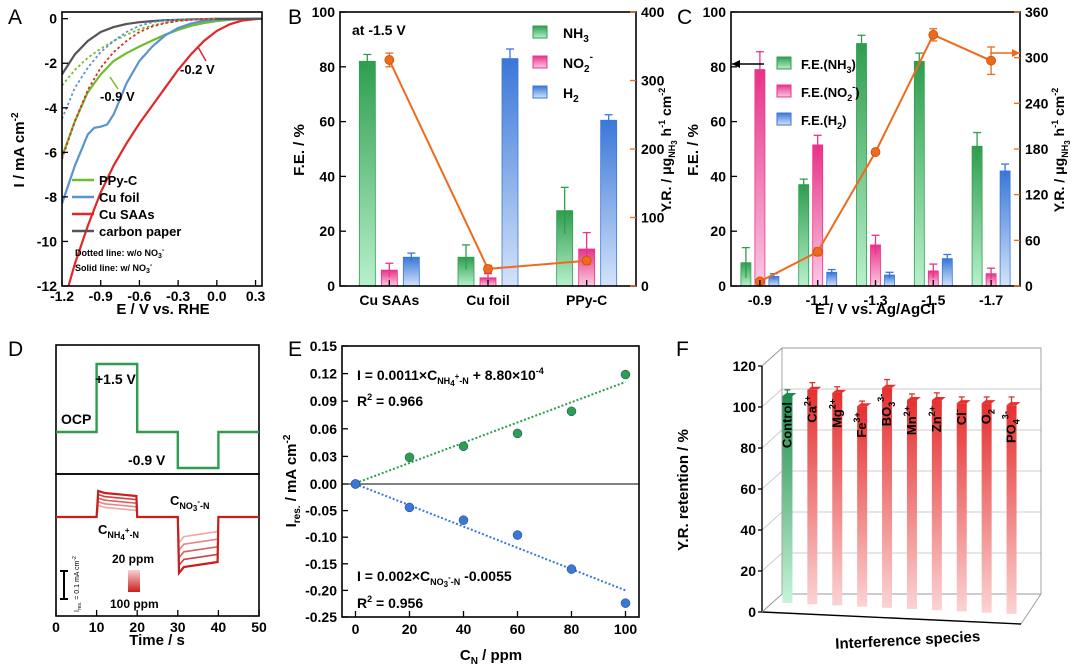  What do you see at coordinates (139, 88) in the screenshot?
I see `lsv-curve-cu-saas-w-o` at bounding box center [139, 88].